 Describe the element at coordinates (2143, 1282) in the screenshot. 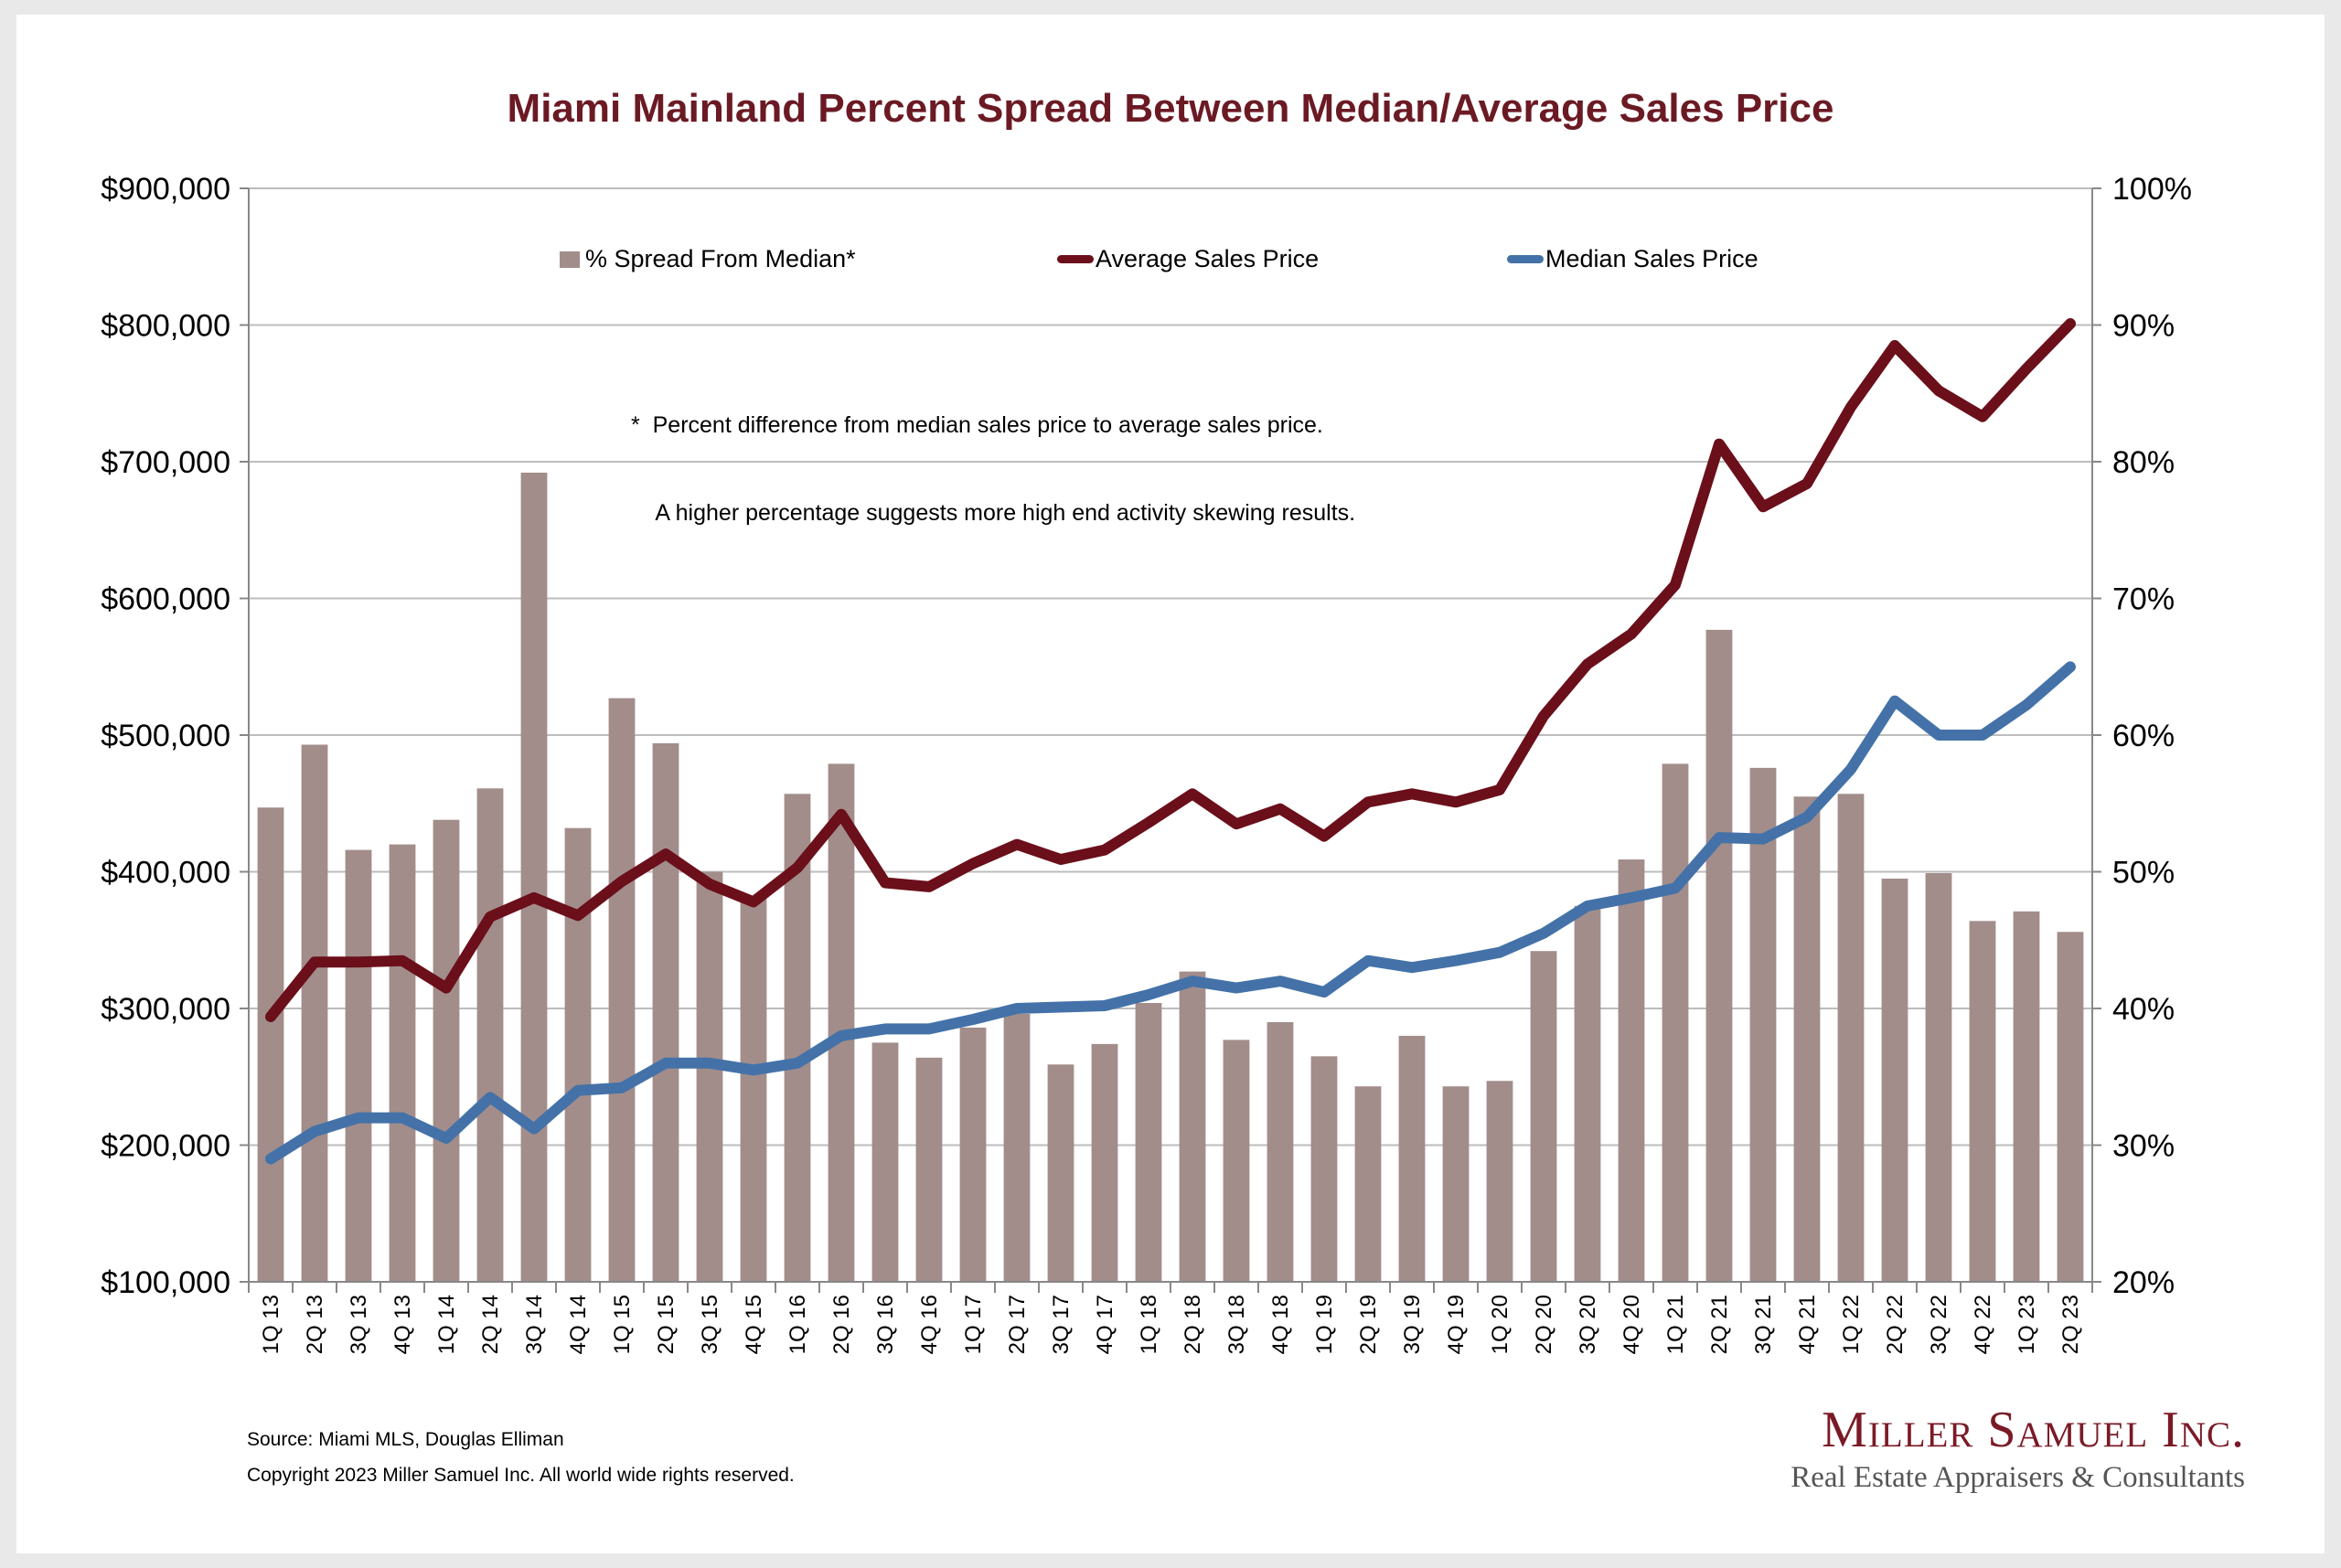

I see `y-right-tick-label: 20%` at that location.